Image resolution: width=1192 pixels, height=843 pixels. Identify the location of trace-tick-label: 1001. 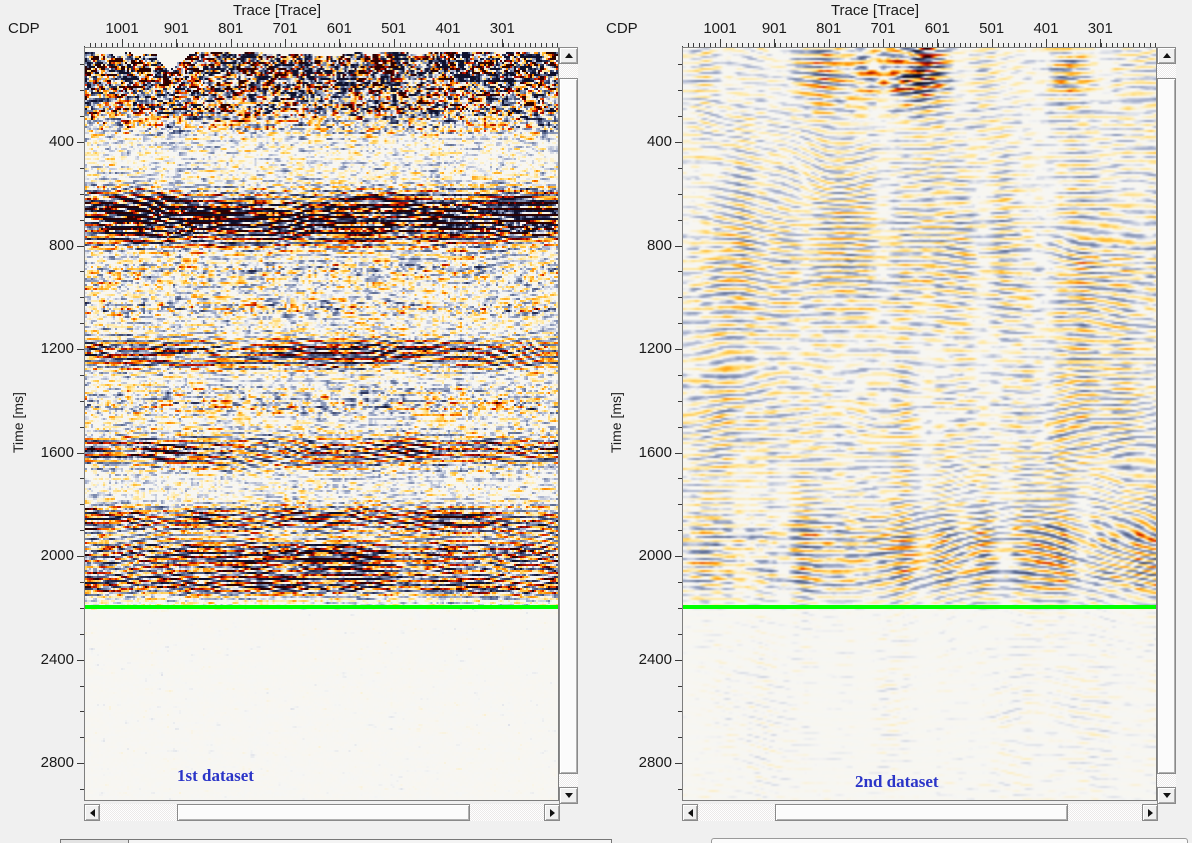
(122, 28).